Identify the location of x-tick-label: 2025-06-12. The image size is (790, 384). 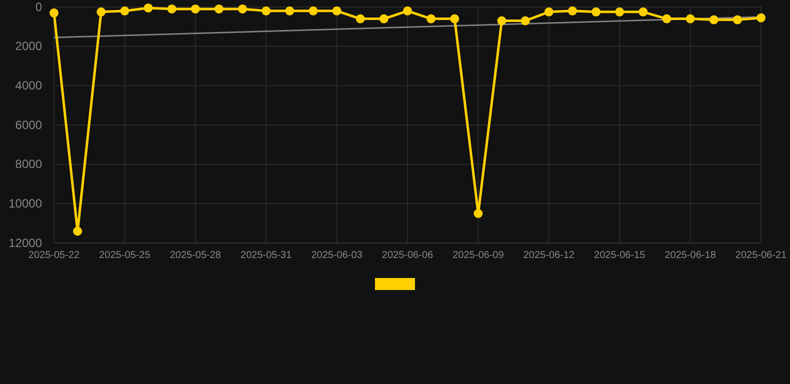
(549, 256).